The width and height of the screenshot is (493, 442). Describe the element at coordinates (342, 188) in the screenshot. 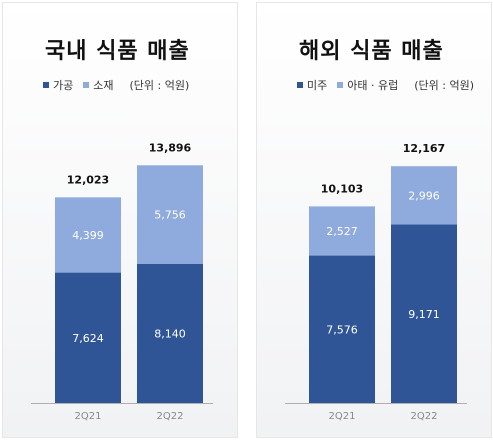

I see `total-label: 10,103` at that location.